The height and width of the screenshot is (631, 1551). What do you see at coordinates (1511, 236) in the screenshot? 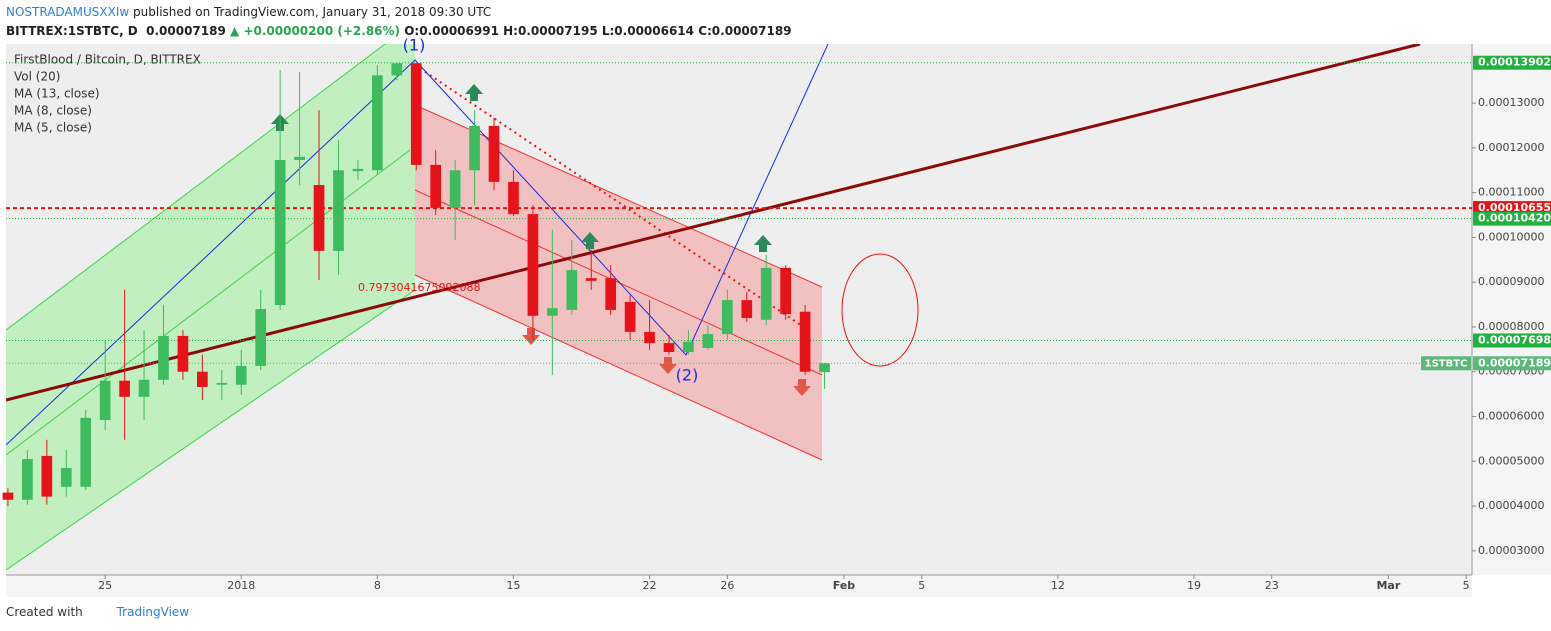
I see `y-tick-label: 0.00010000` at bounding box center [1511, 236].